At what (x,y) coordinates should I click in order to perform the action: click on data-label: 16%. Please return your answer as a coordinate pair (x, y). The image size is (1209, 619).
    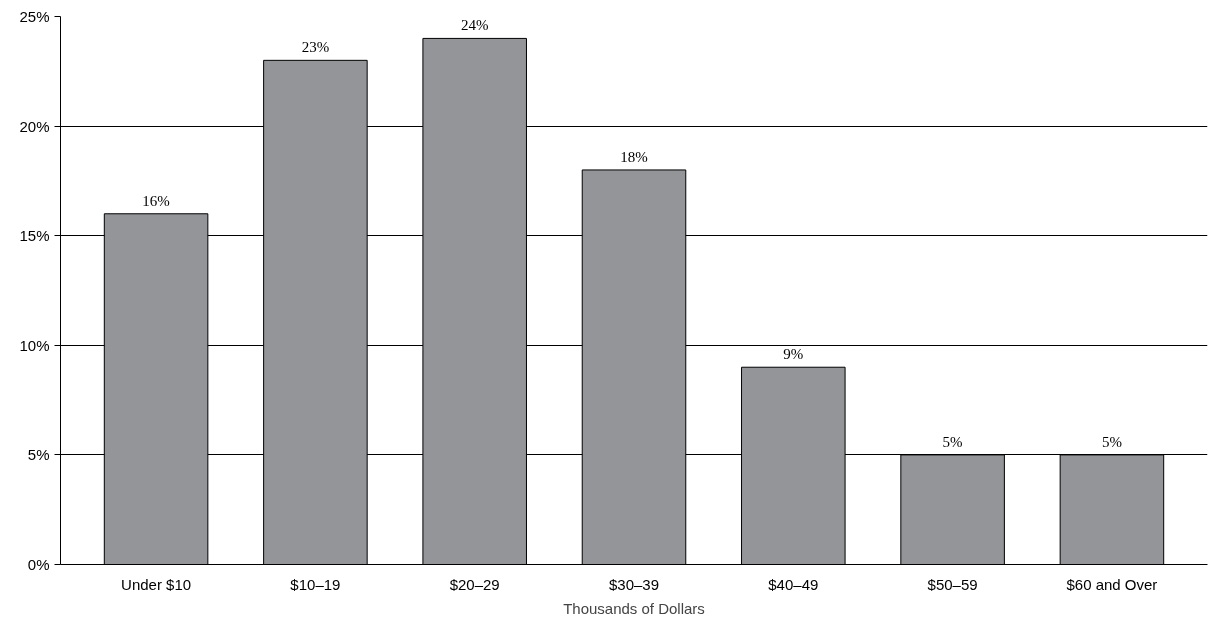
    Looking at the image, I should click on (156, 200).